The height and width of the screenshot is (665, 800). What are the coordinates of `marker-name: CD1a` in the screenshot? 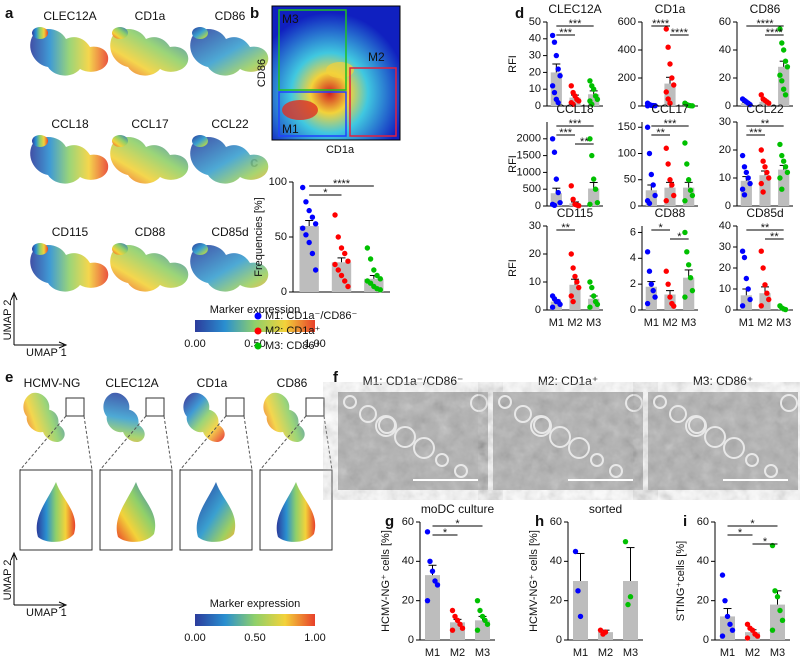 It's located at (212, 383).